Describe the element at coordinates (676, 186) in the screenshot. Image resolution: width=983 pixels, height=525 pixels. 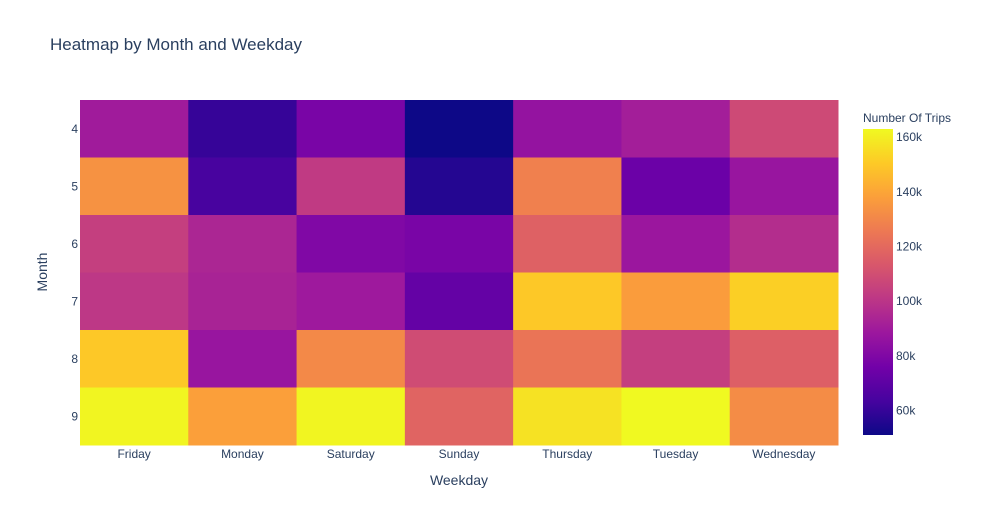
I see `heatmap-cell-5-tuesday` at that location.